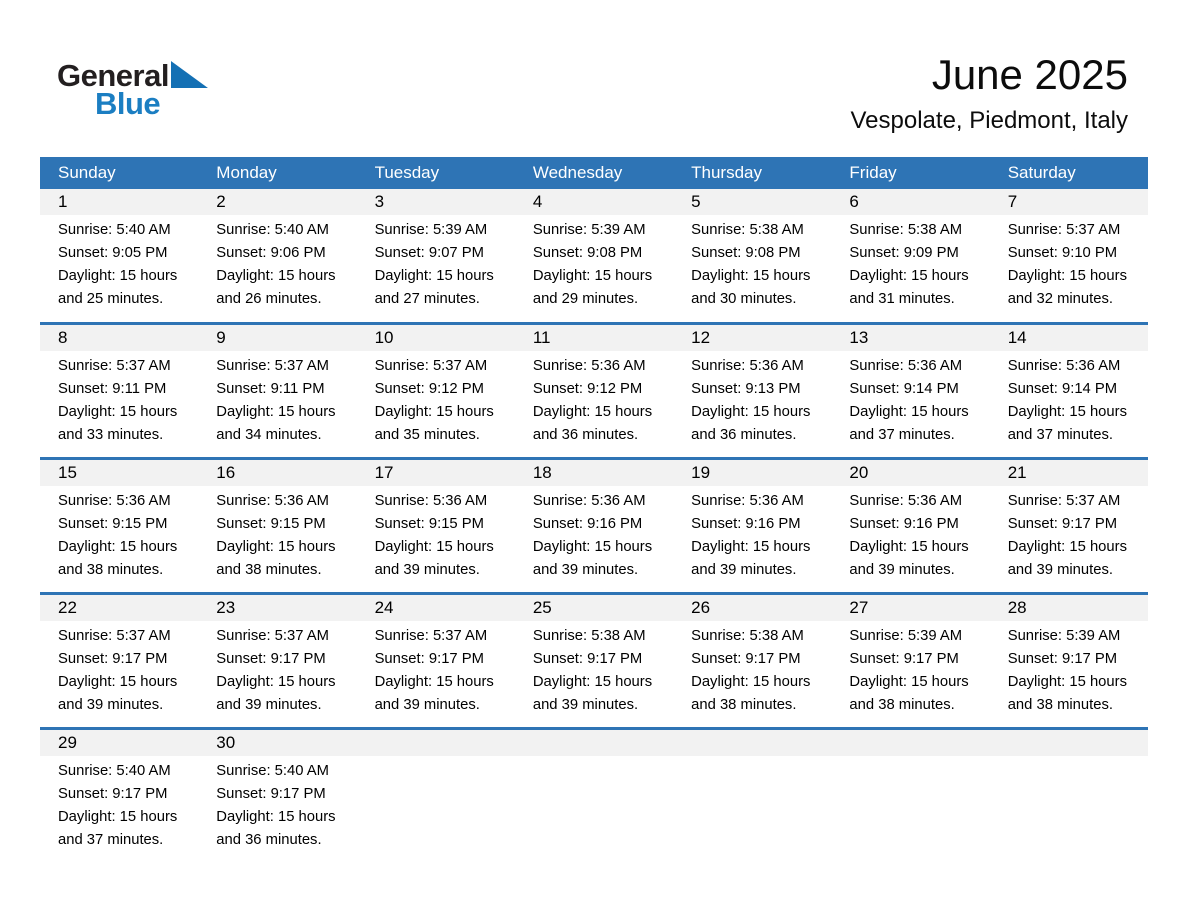 The image size is (1188, 918). What do you see at coordinates (1060, 299) in the screenshot?
I see `daylight-text-line2: and 32 minutes.` at bounding box center [1060, 299].